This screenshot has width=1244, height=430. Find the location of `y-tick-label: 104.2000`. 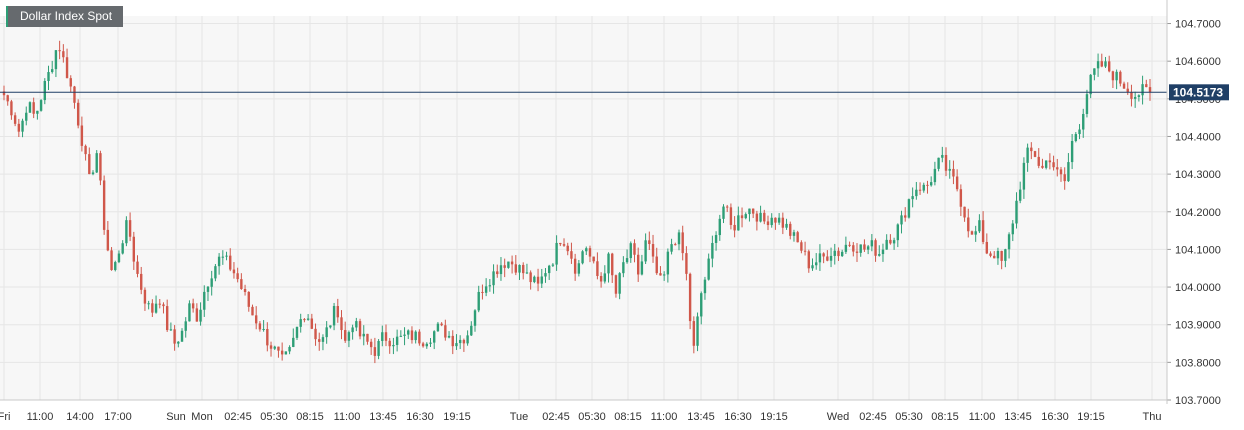

y-tick-label: 104.2000 is located at coordinates (1198, 213).